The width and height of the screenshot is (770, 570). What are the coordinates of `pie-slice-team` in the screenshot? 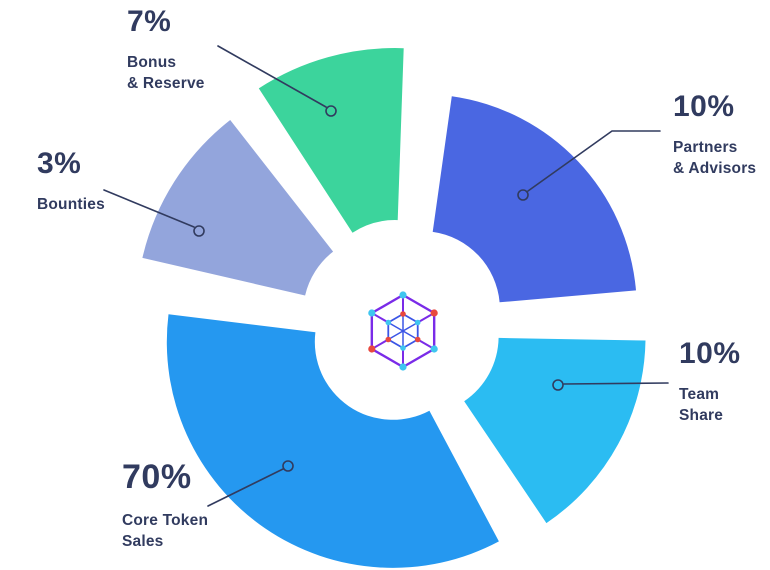 It's located at (555, 430).